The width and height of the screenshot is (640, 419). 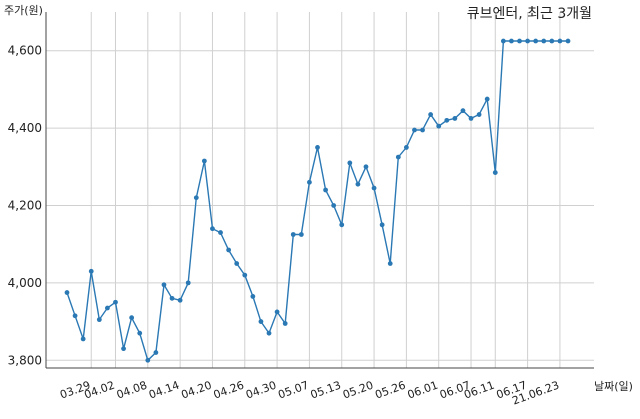 I want to click on y-tick-label: 4,200, so click(x=25, y=205).